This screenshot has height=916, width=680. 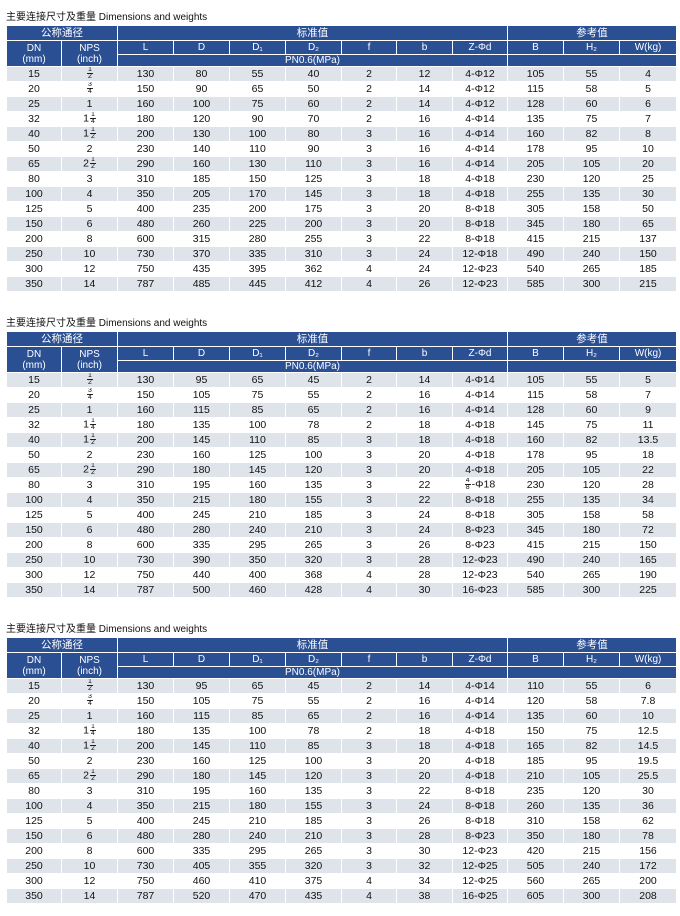 What do you see at coordinates (424, 47) in the screenshot?
I see `col-header-b: b` at bounding box center [424, 47].